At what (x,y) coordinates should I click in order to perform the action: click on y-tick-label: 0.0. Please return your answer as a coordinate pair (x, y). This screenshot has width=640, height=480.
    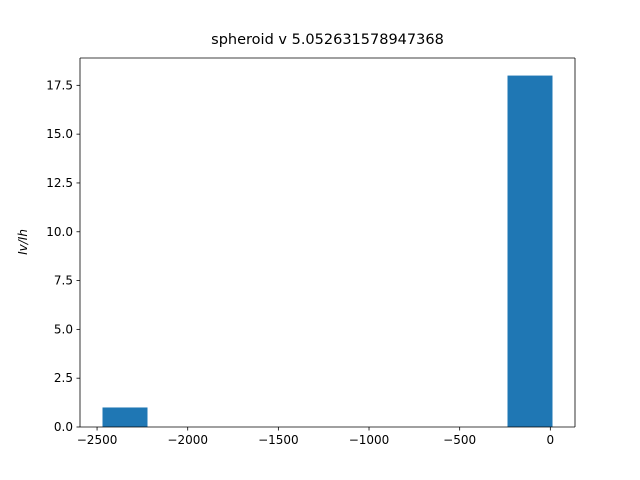
    Looking at the image, I should click on (63, 427).